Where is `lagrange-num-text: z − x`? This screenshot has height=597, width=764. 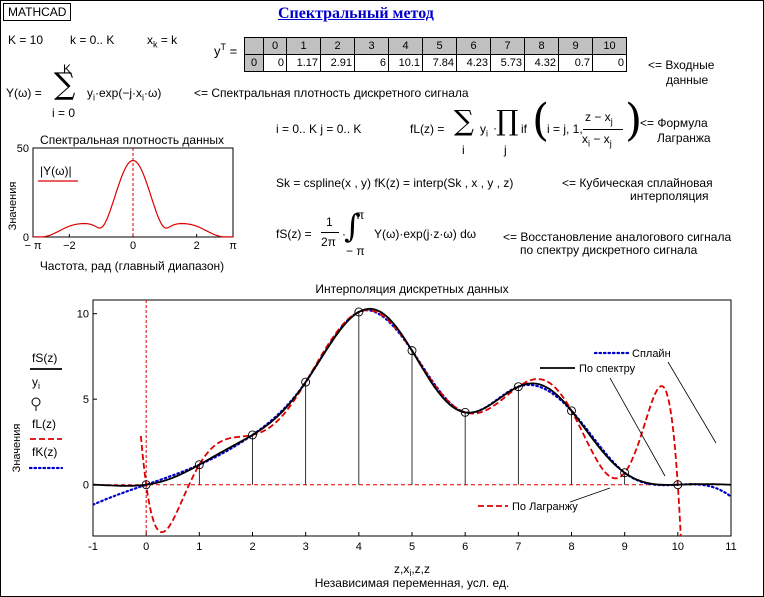 lagrange-num-text: z − x is located at coordinates (598, 117).